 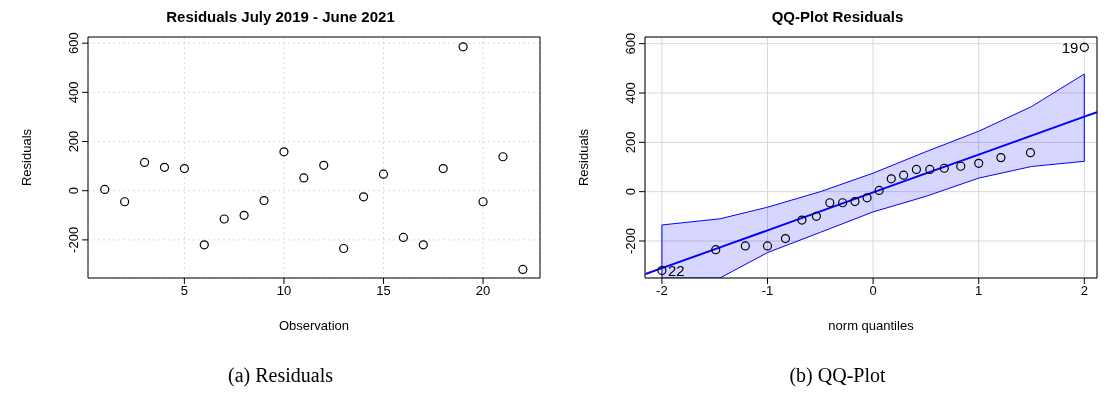 I want to click on x-tick-label: 2, so click(x=1084, y=291).